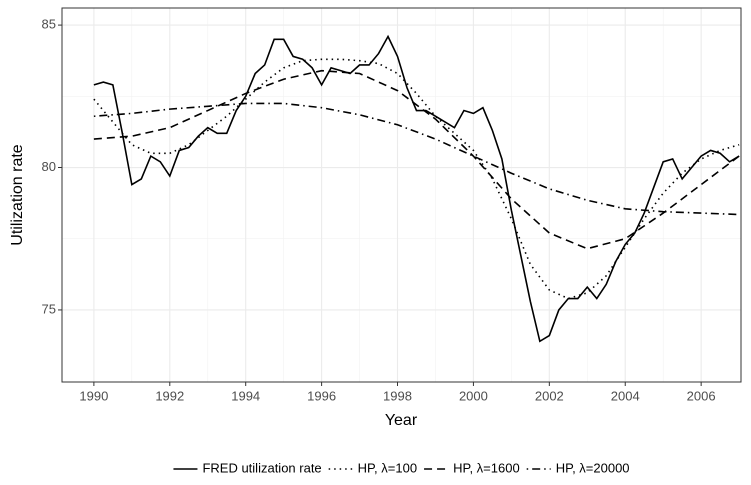 The image size is (751, 485). I want to click on legend-label: FRED utilization rate, so click(261, 467).